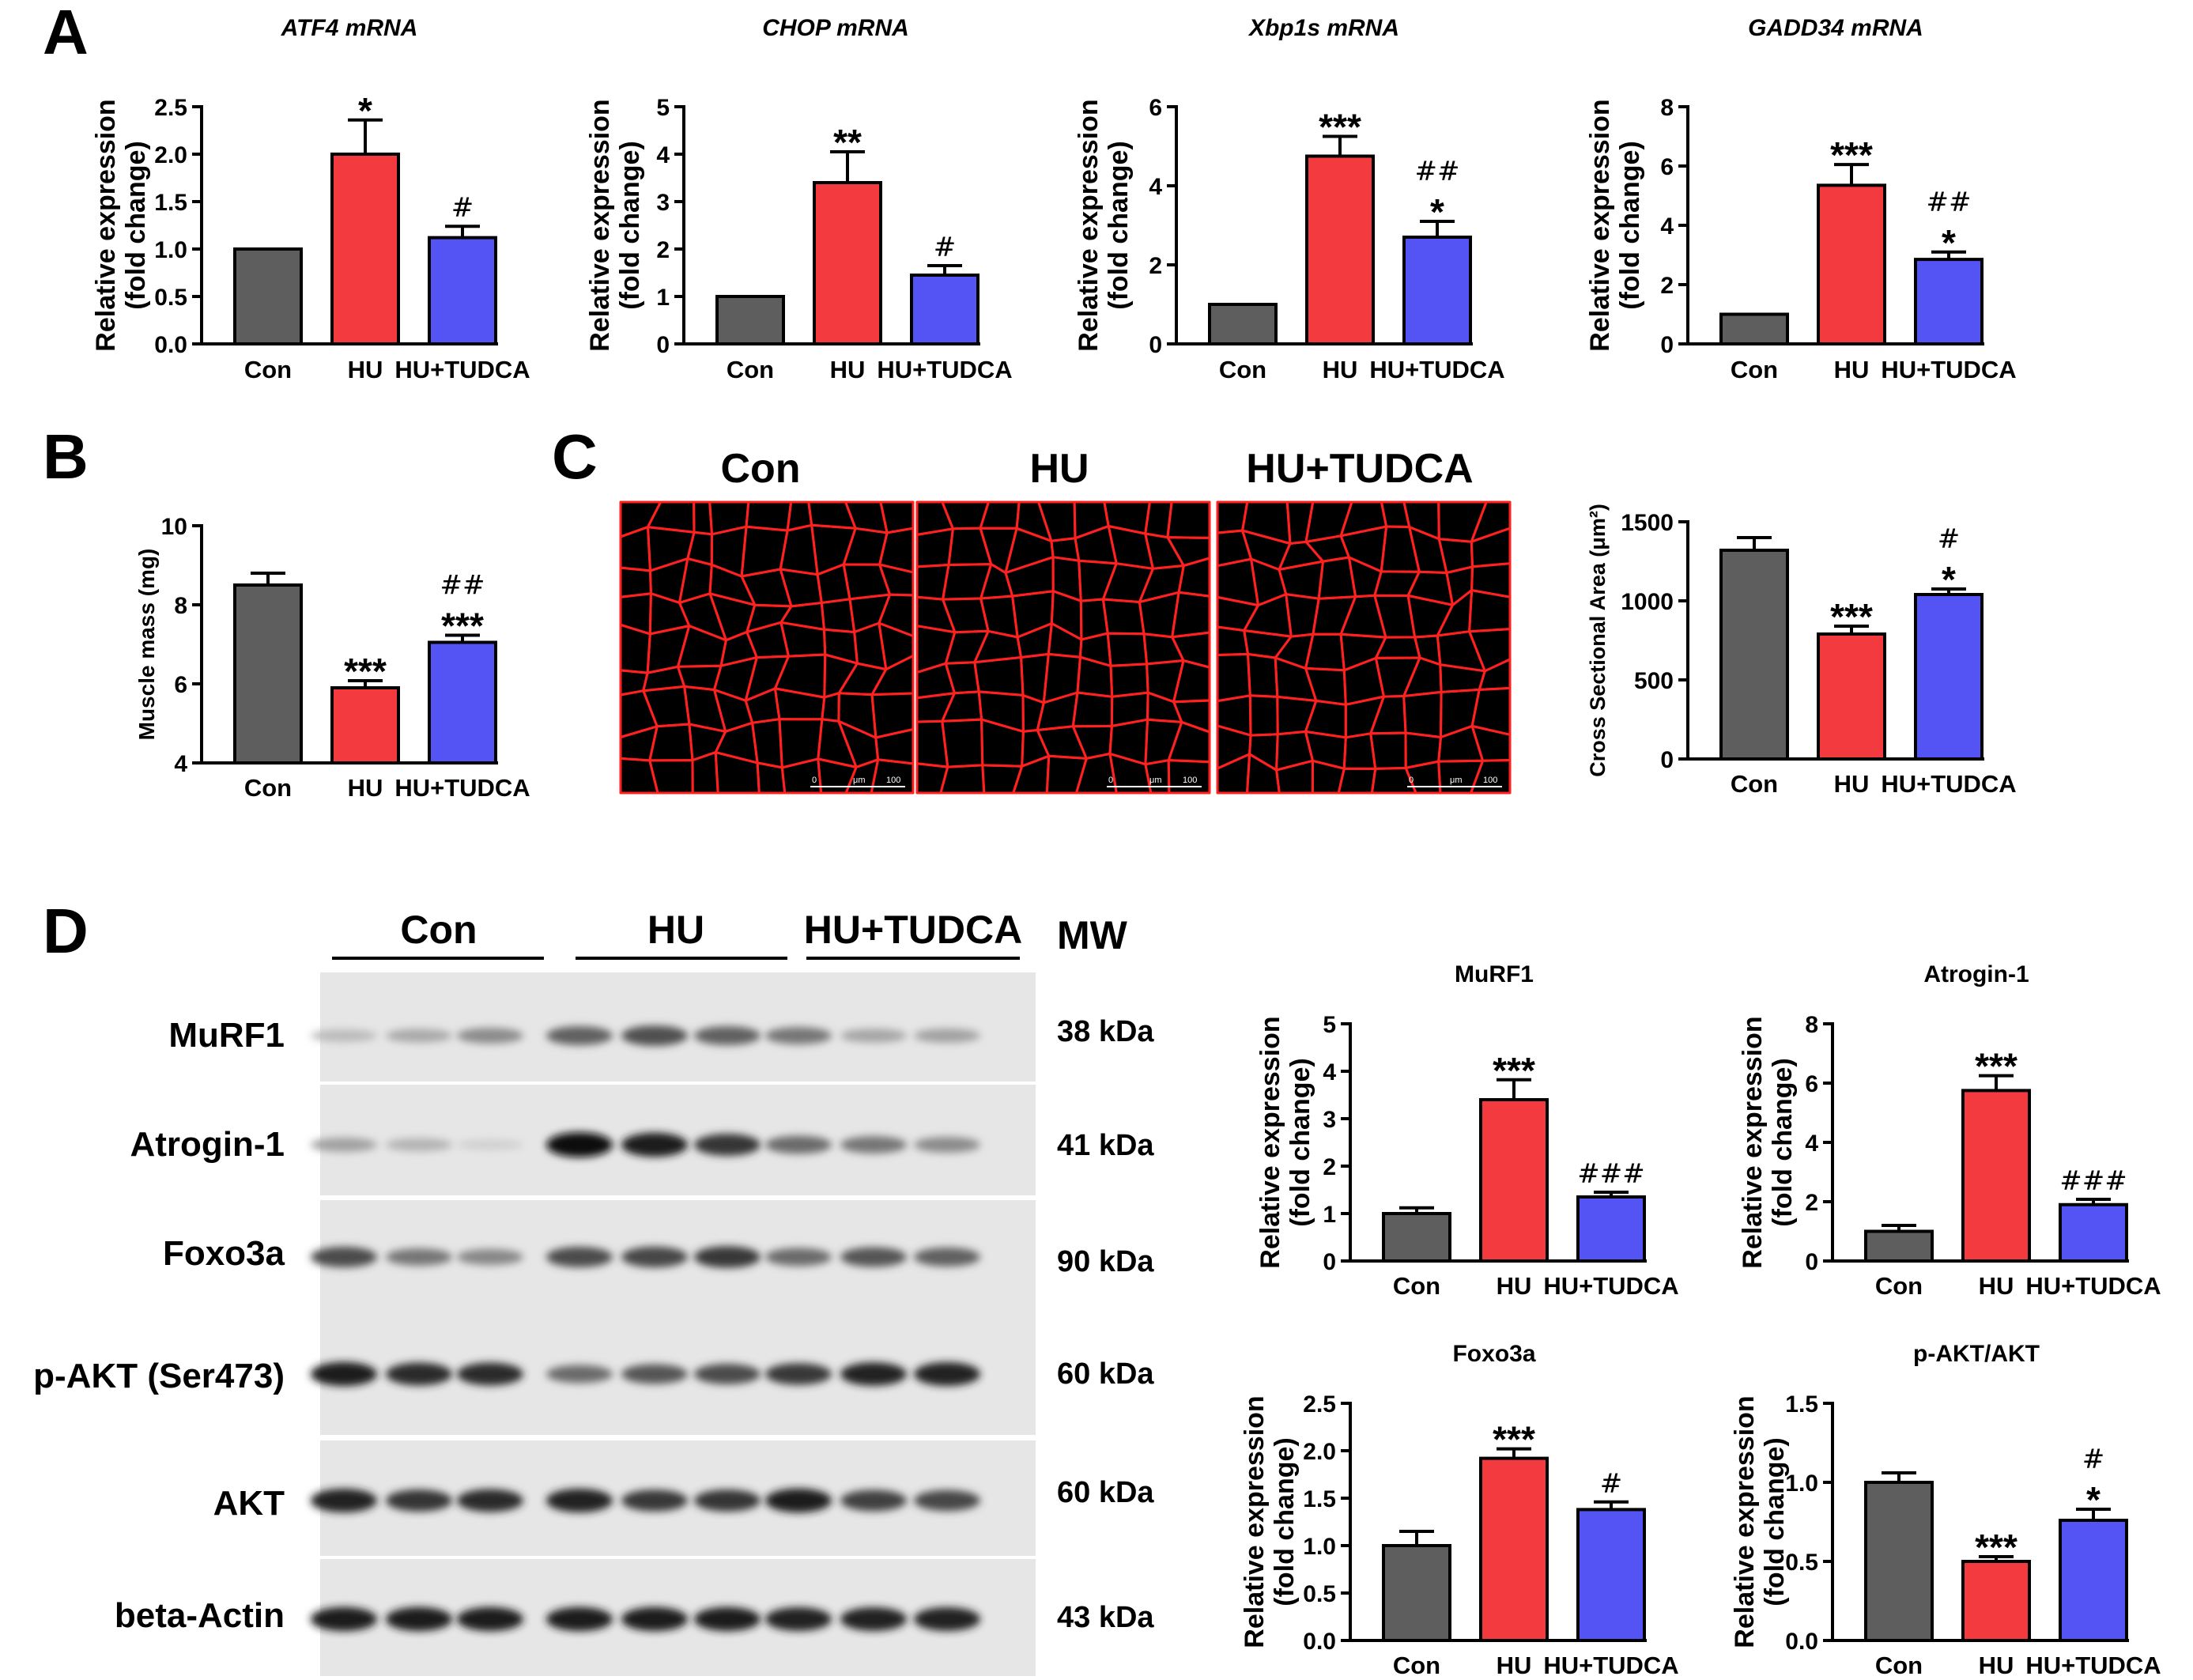 The image size is (2193, 1680). Describe the element at coordinates (249, 1503) in the screenshot. I see `blot-protein-label: AKT` at that location.